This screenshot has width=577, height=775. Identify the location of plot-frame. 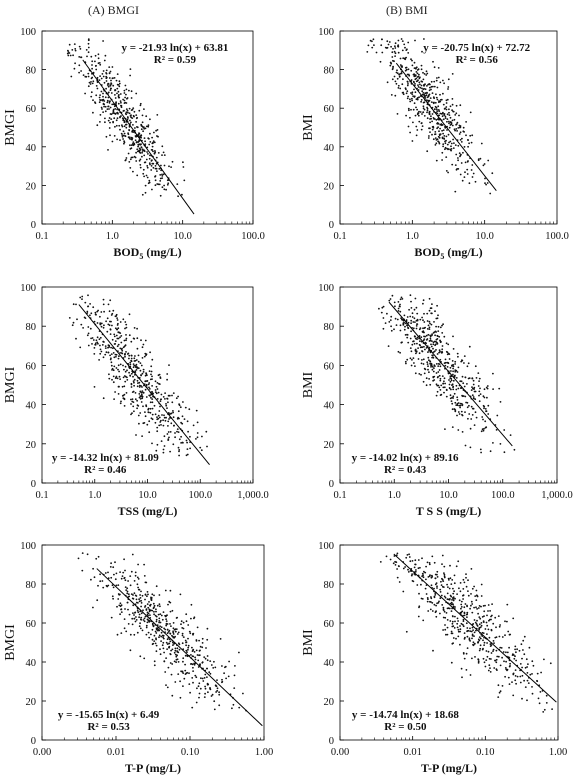
(153, 642).